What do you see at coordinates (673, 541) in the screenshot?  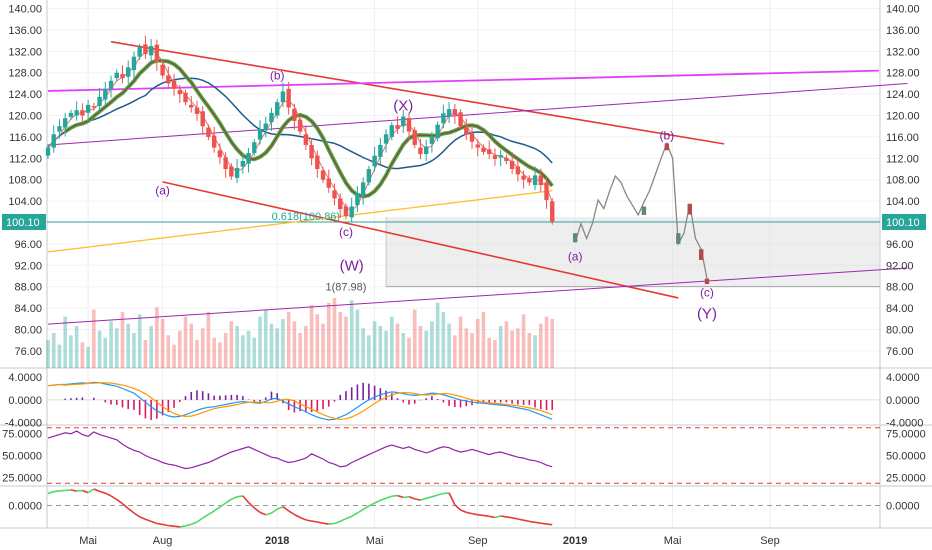 I see `time-tick-label: Mai` at bounding box center [673, 541].